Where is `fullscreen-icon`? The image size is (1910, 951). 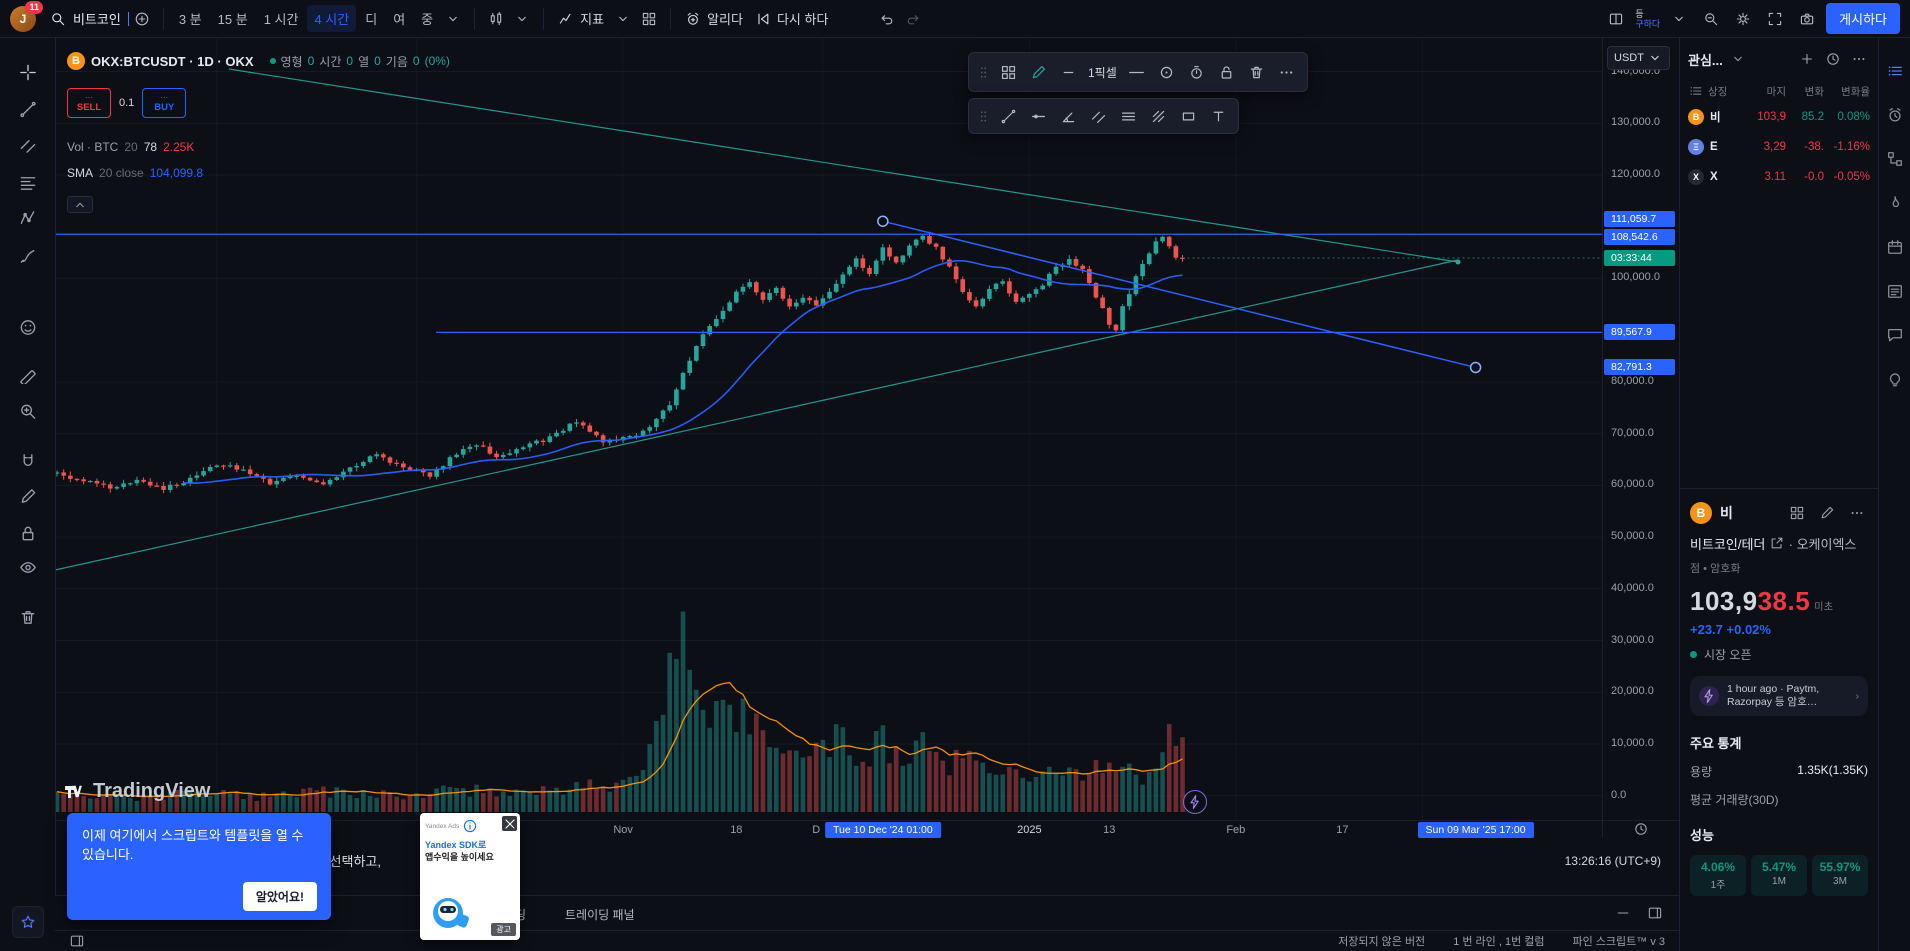 fullscreen-icon is located at coordinates (1775, 19).